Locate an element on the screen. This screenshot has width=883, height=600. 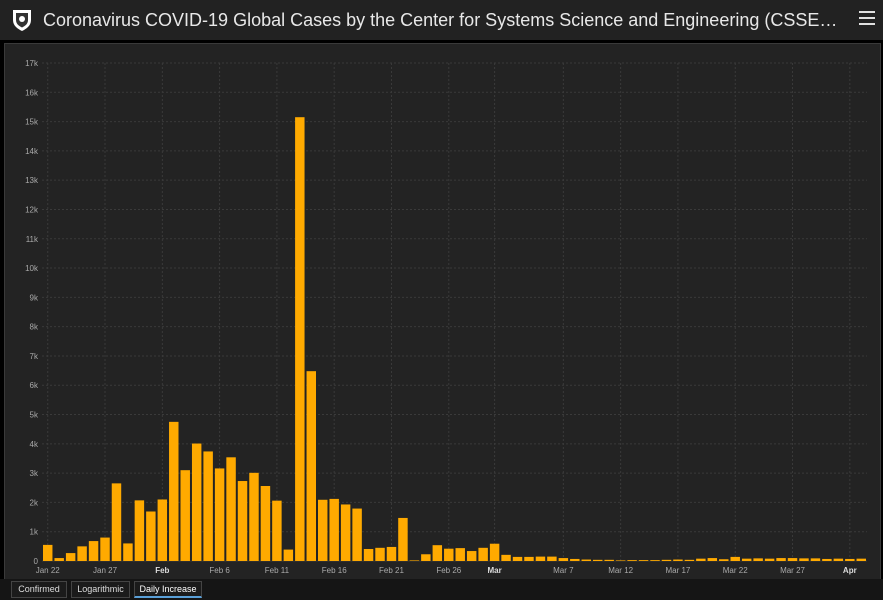
y-tick-label: 7k is located at coordinates (34, 356).